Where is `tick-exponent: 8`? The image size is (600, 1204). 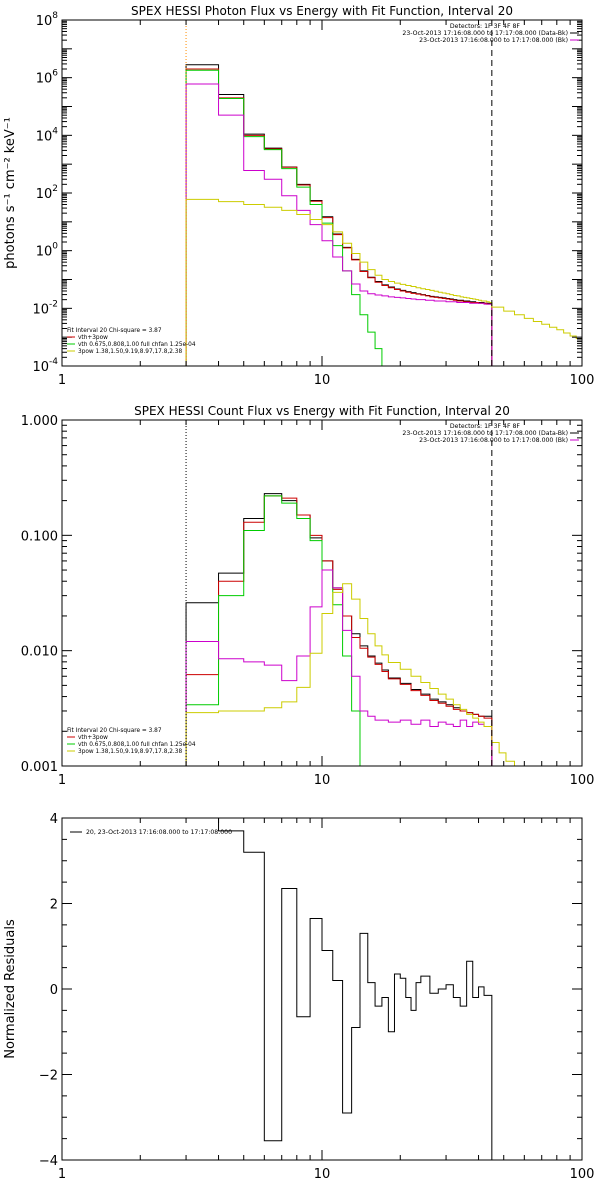
tick-exponent: 8 is located at coordinates (55, 16).